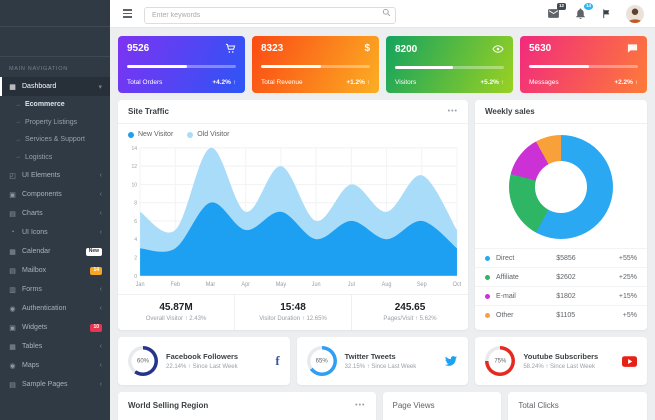 This screenshot has width=655, height=420. Describe the element at coordinates (55, 42) in the screenshot. I see `profile-area` at that location.